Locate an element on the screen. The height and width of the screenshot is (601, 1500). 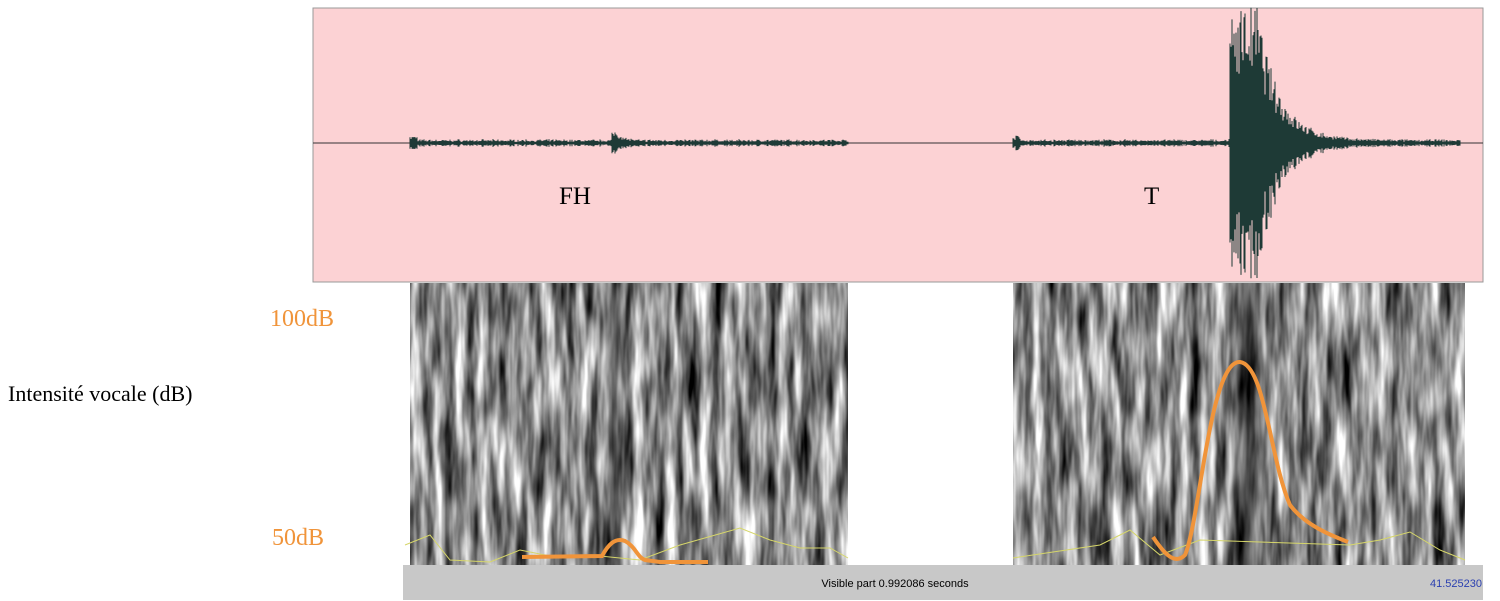
segment-label: FH is located at coordinates (575, 196).